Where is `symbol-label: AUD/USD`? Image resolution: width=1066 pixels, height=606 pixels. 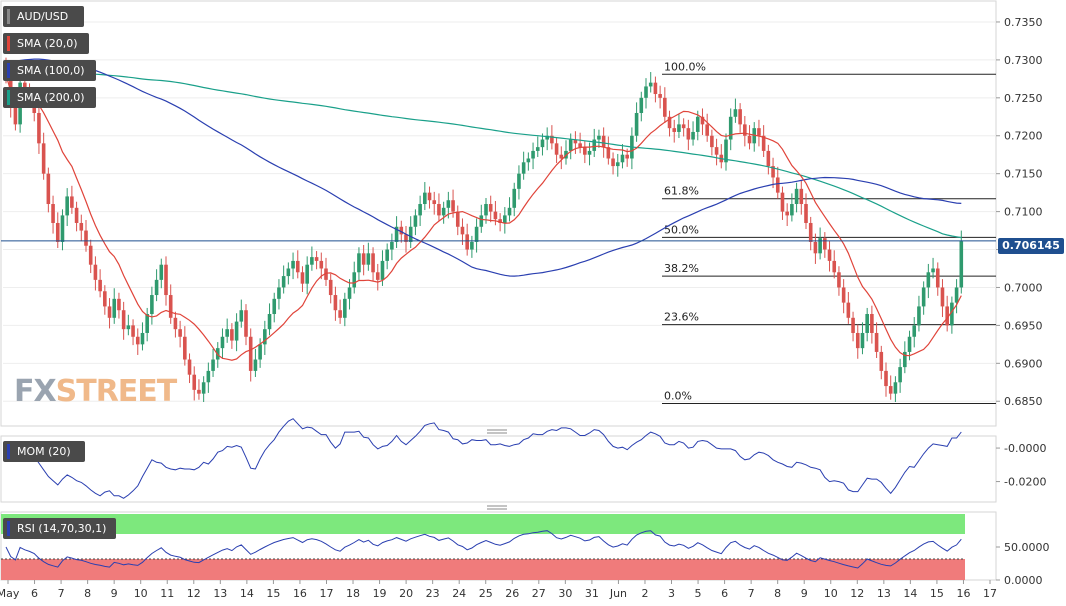 symbol-label: AUD/USD is located at coordinates (43, 16).